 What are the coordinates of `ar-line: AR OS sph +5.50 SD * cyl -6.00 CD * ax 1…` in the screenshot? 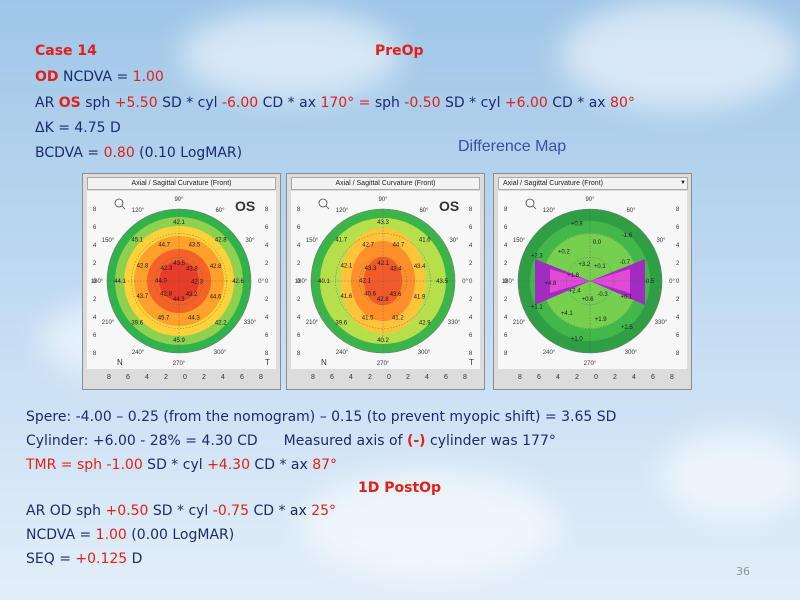 It's located at (335, 103).